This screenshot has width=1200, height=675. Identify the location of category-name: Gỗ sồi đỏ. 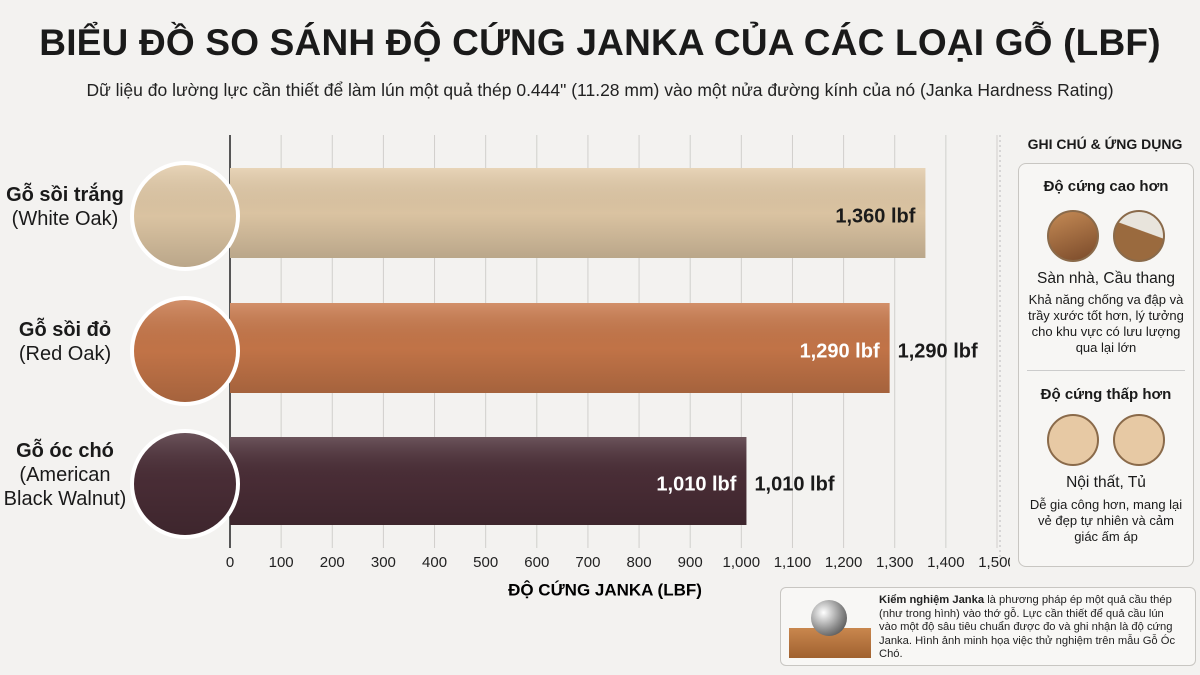
(65, 330).